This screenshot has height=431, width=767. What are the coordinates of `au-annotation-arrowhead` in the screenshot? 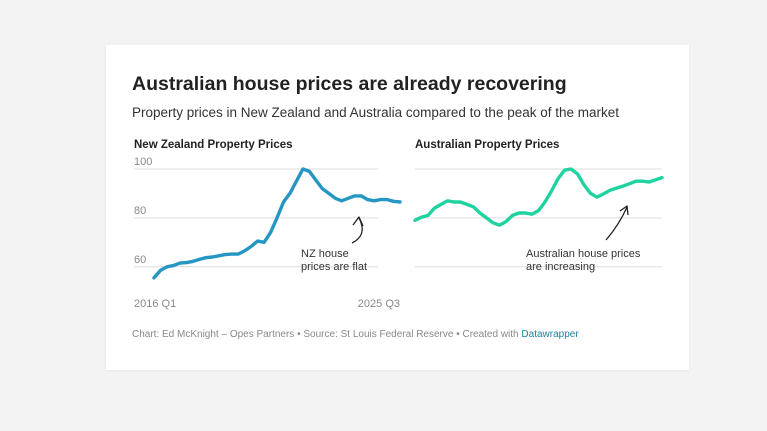 It's located at (624, 210).